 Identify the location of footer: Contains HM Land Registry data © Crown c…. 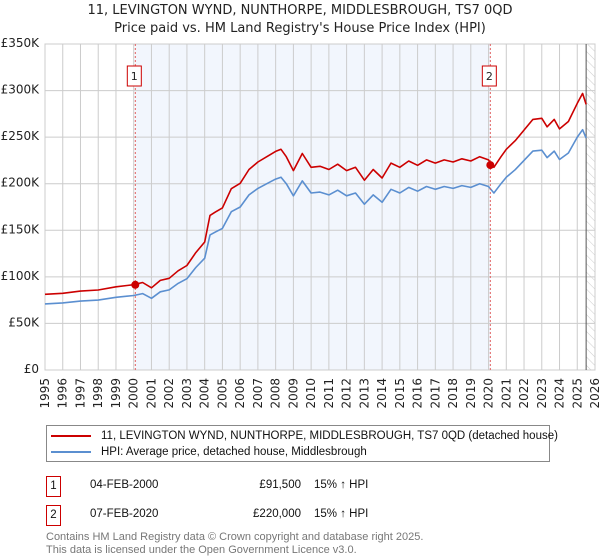
(234, 544).